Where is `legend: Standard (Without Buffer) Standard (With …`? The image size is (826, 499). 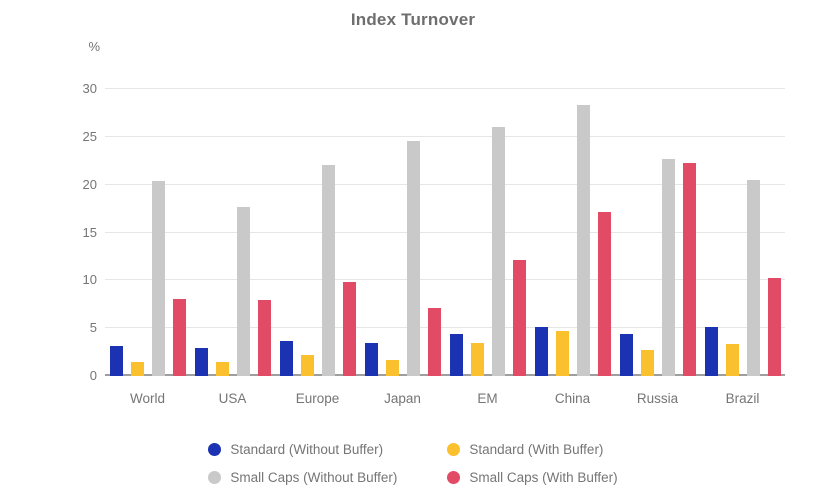
legend: Standard (Without Buffer) Standard (With … is located at coordinates (413, 463).